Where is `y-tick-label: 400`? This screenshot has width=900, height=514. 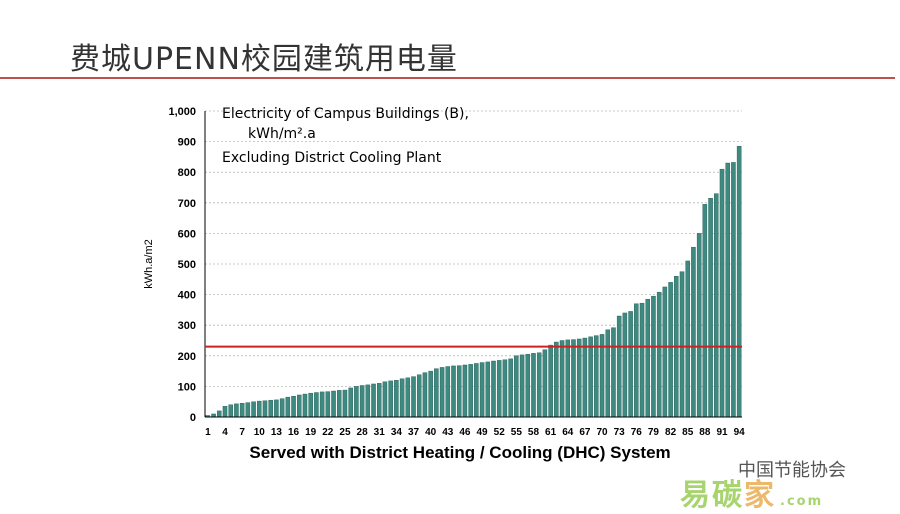 y-tick-label: 400 is located at coordinates (187, 296).